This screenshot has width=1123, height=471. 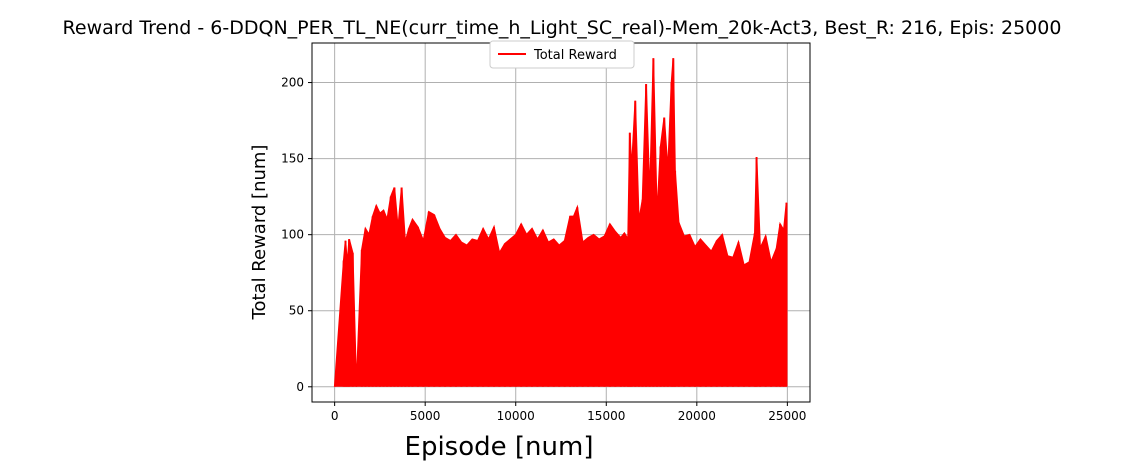 What do you see at coordinates (697, 416) in the screenshot?
I see `x-tick-label: 20000` at bounding box center [697, 416].